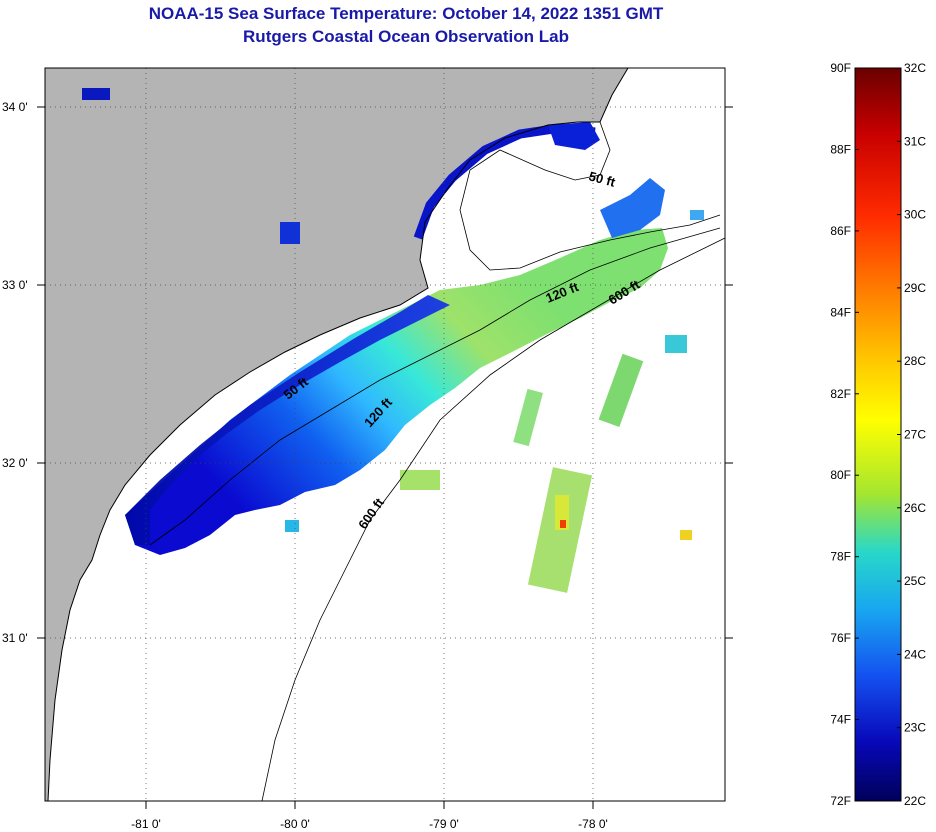  Describe the element at coordinates (915, 215) in the screenshot. I see `colorbar-celsius-label: 30C` at that location.